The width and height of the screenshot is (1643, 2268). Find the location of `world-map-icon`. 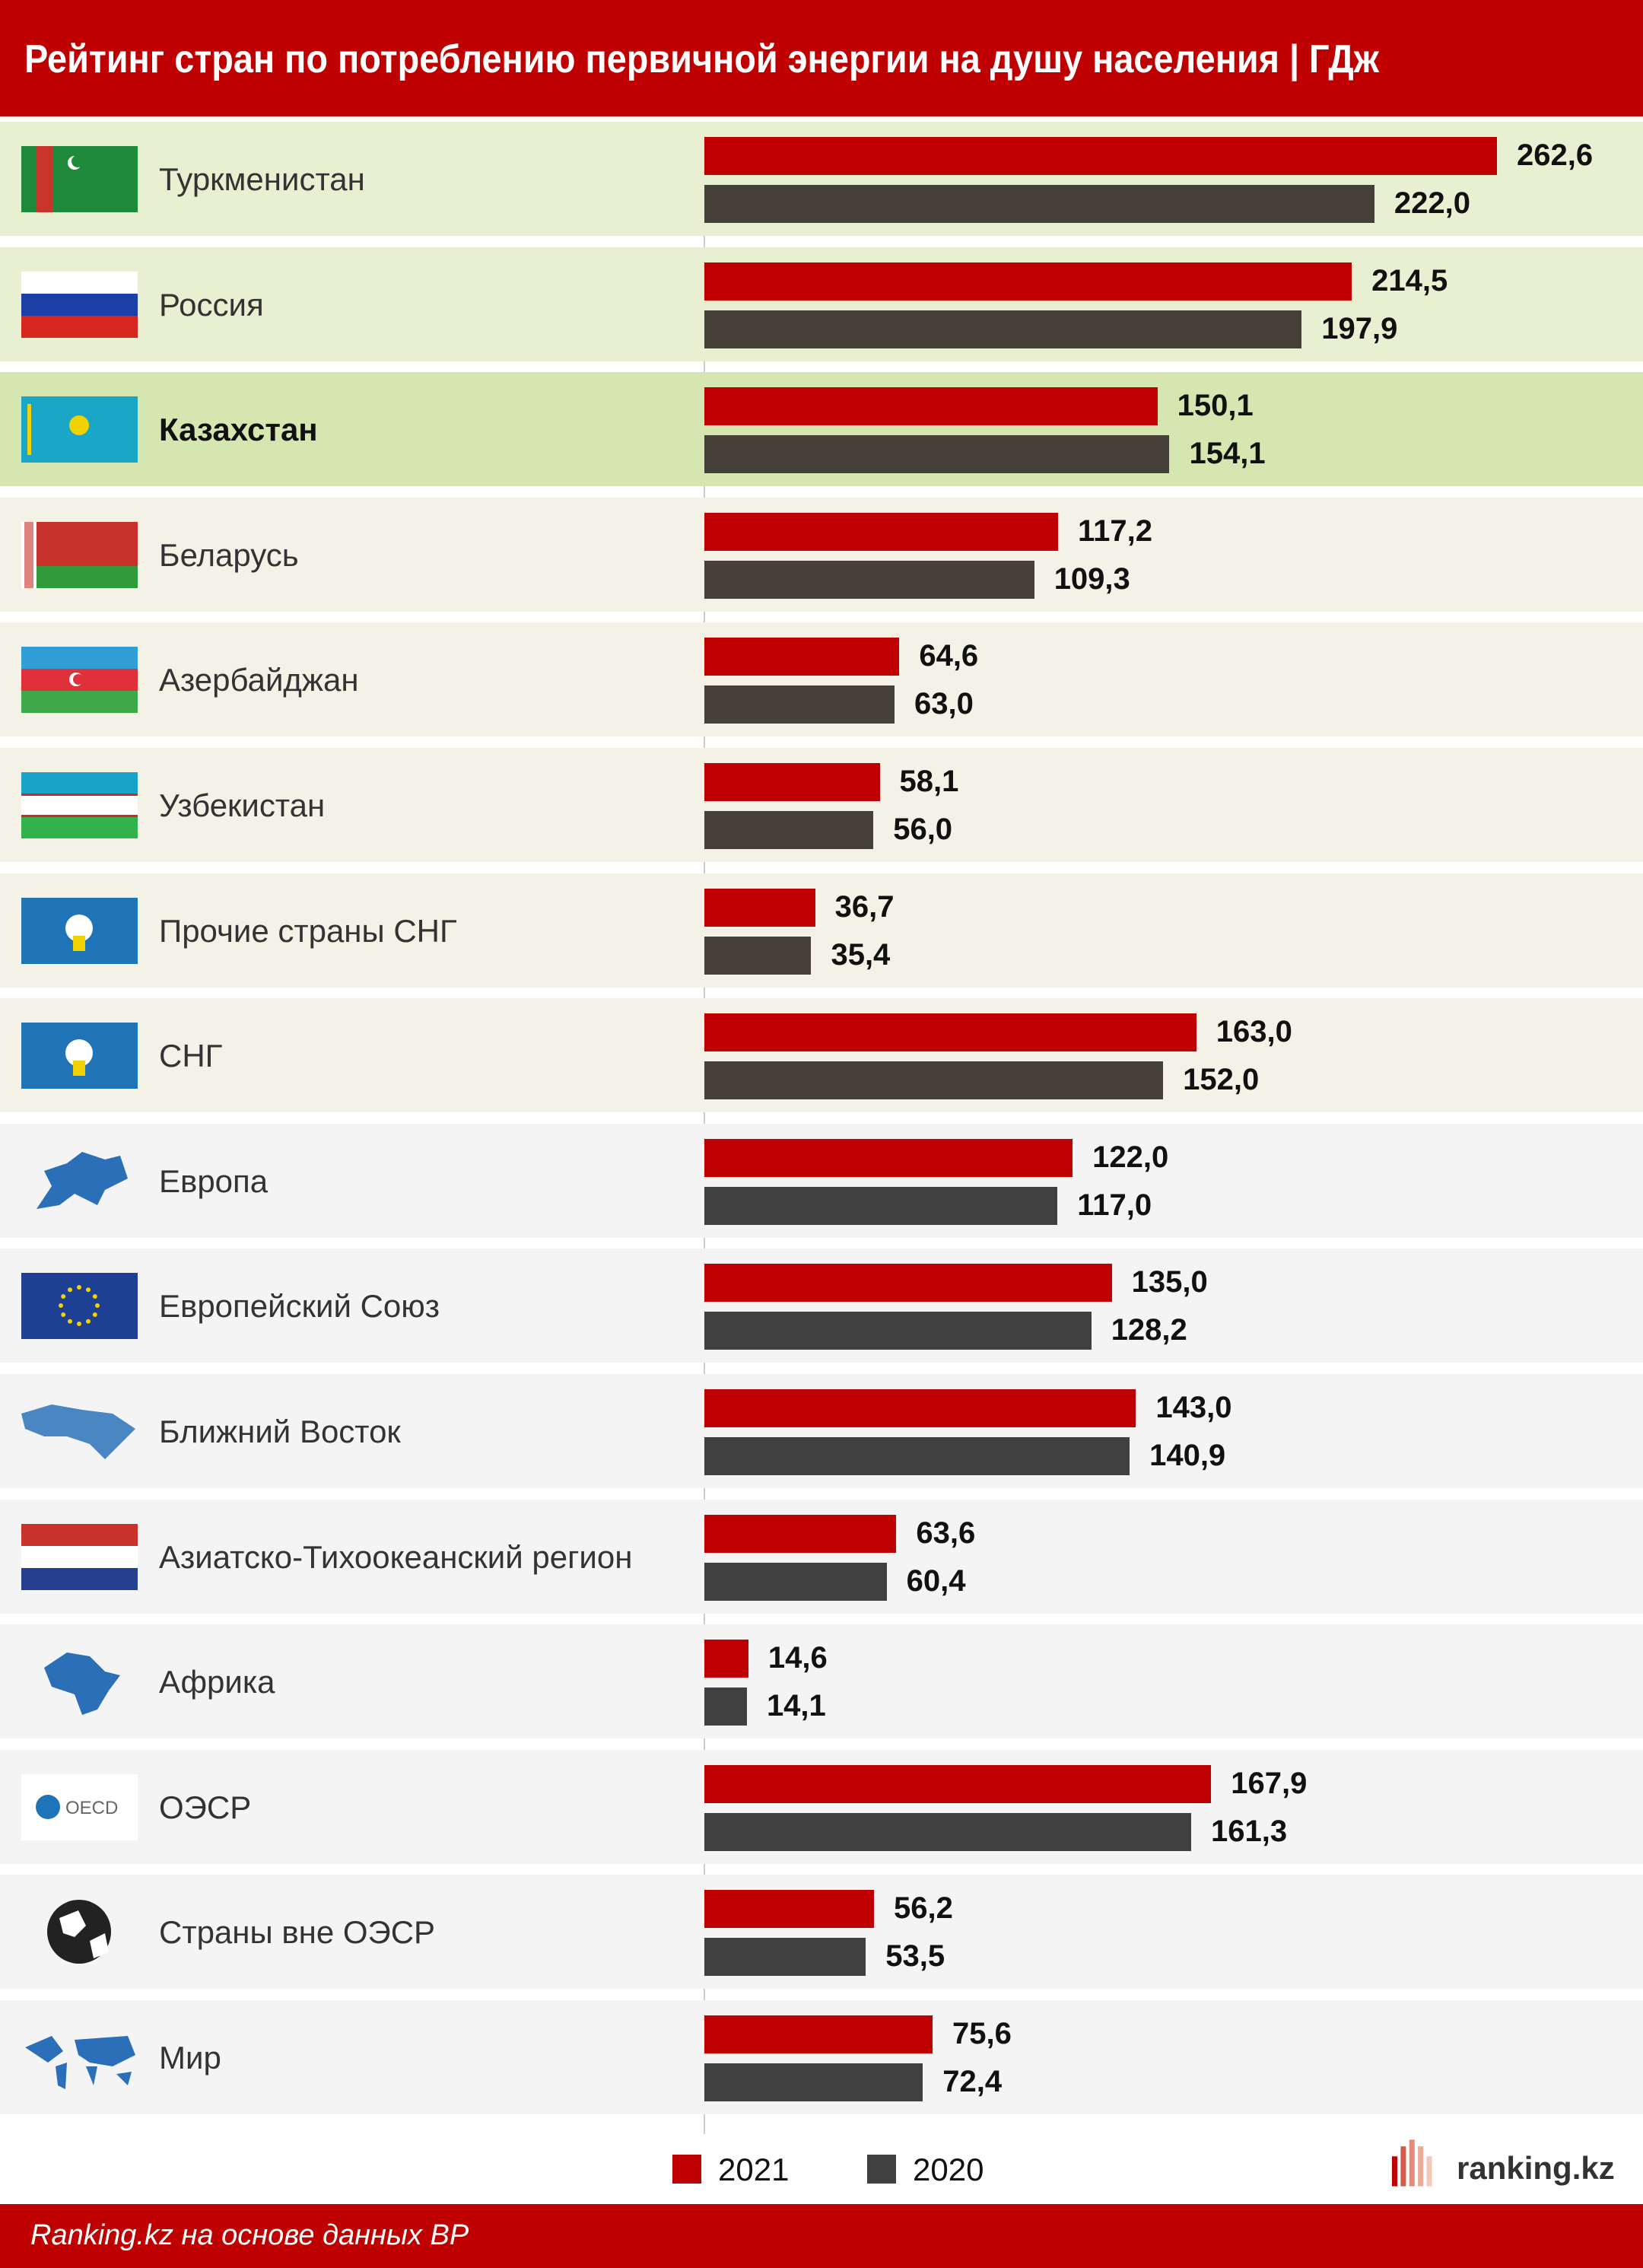

world-map-icon is located at coordinates (80, 2062).